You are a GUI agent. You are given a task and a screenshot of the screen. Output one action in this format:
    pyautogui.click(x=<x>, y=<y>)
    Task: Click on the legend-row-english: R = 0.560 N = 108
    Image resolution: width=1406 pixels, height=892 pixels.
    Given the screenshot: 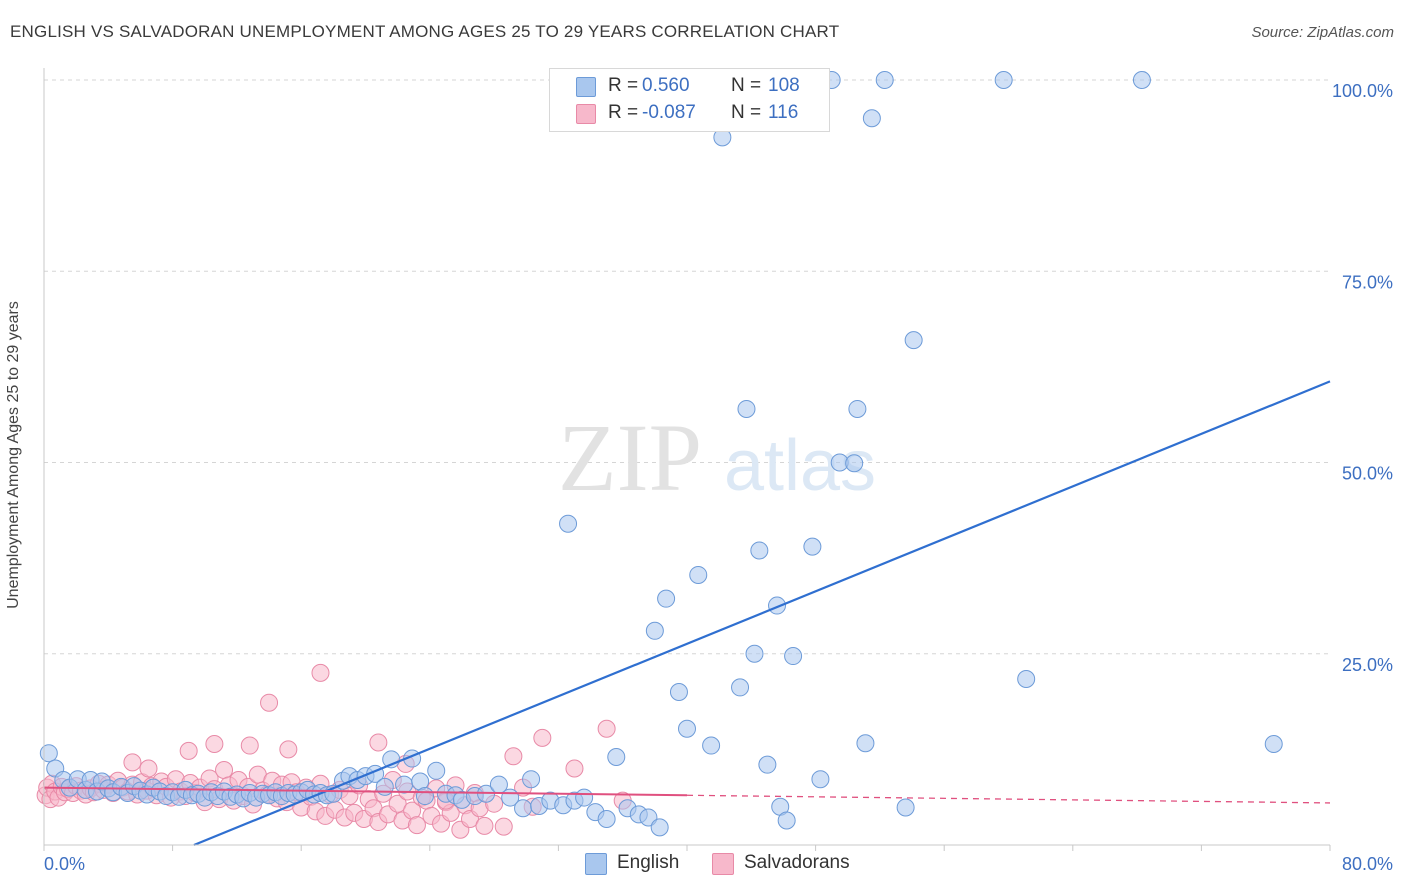 What is the action you would take?
    pyautogui.click(x=689, y=86)
    